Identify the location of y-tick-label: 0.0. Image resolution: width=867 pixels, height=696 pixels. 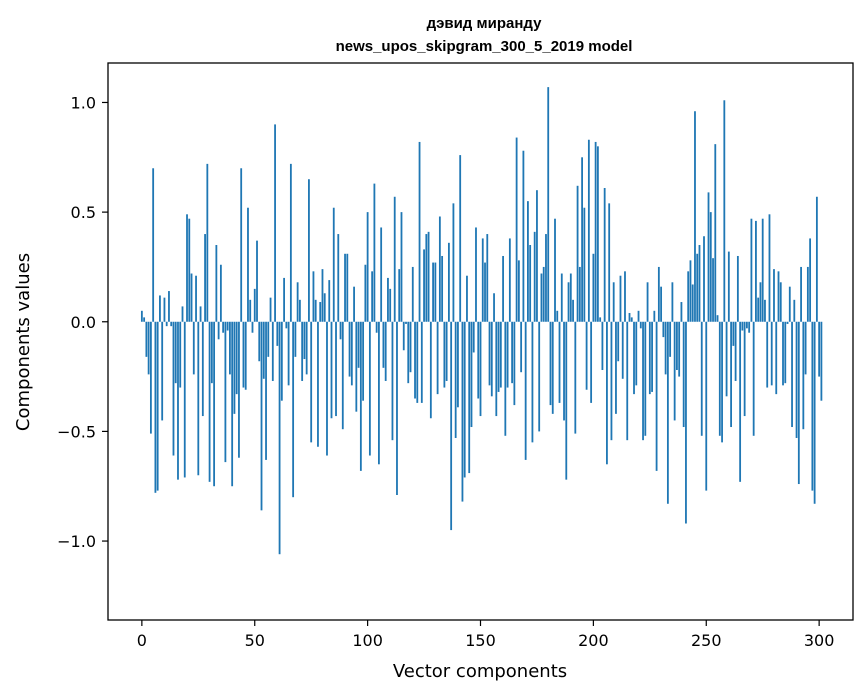
(83, 322).